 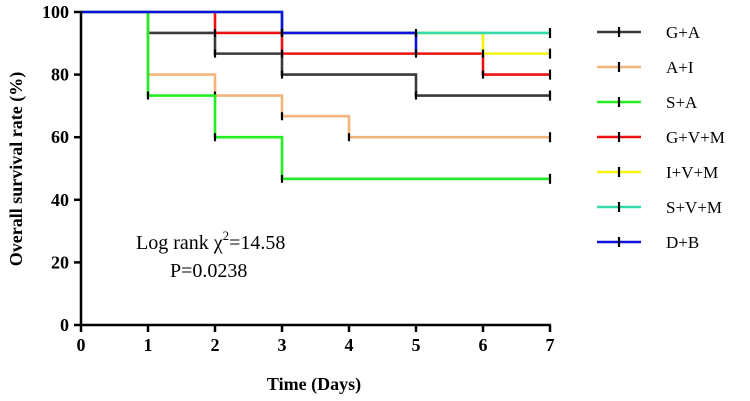 I want to click on x-tick-label: 5, so click(x=416, y=345).